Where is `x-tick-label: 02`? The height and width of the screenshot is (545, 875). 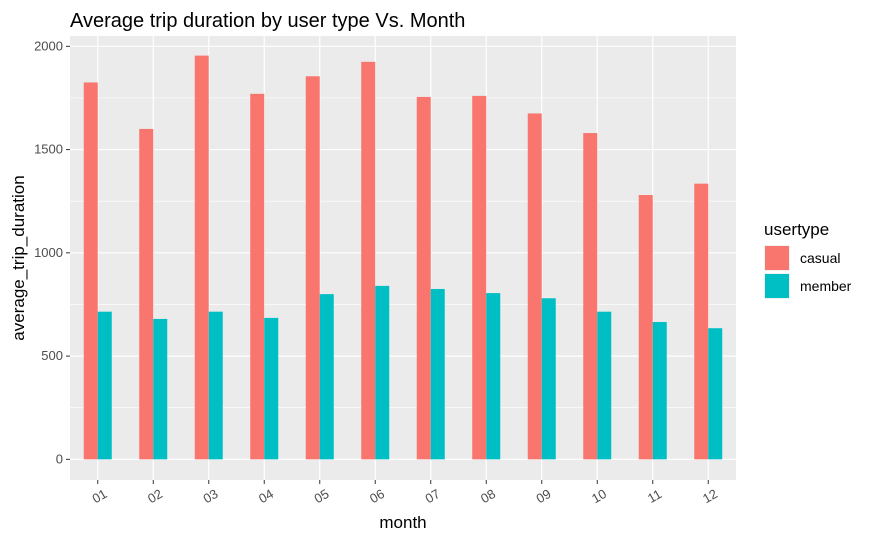
x-tick-label: 02 is located at coordinates (155, 496).